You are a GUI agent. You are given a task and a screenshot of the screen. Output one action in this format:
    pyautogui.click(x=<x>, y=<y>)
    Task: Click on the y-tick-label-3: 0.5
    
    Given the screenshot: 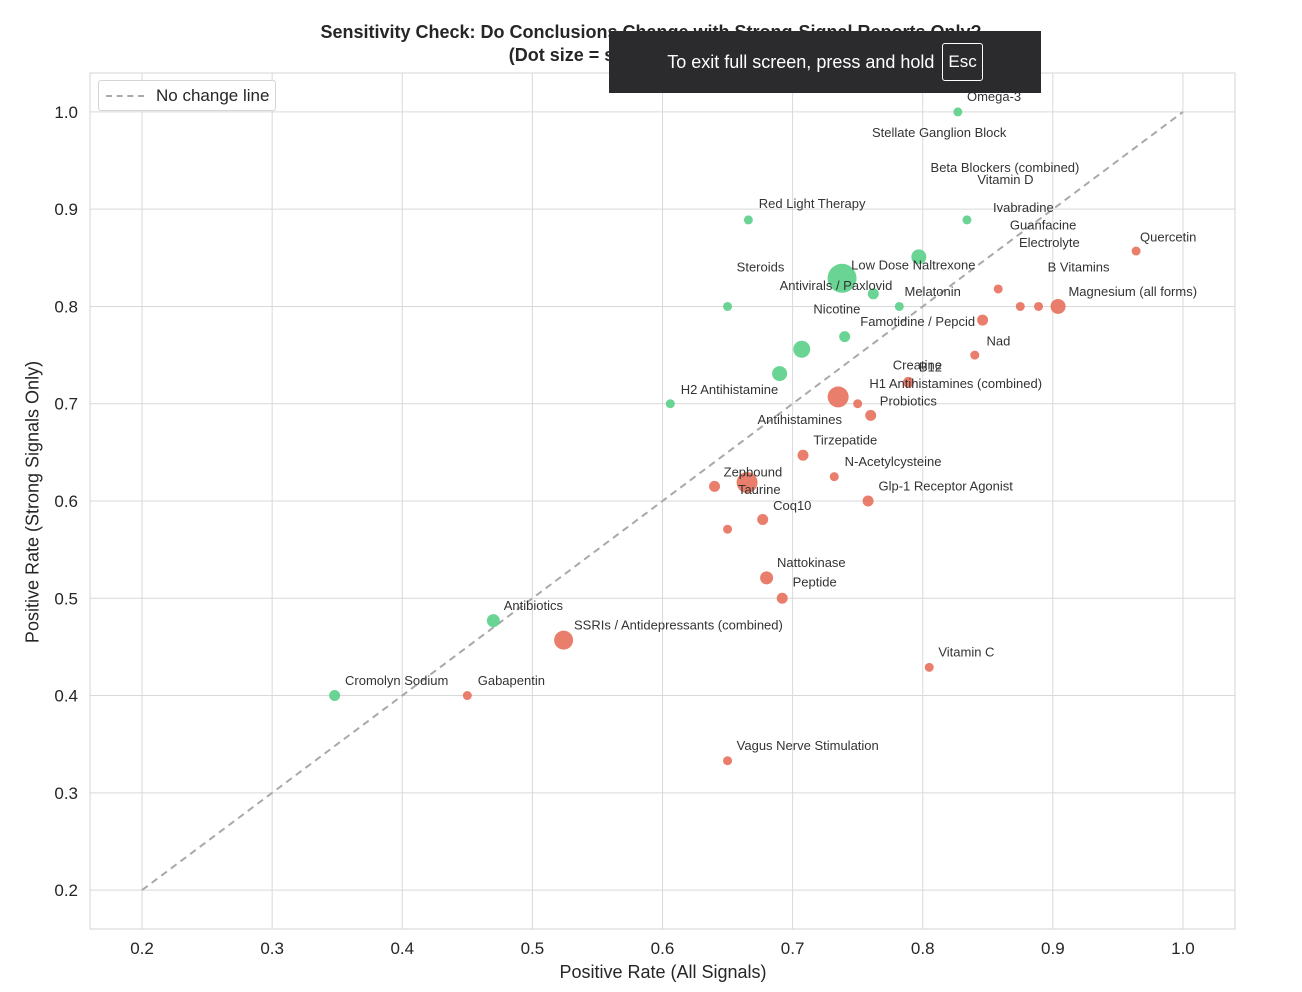 What is the action you would take?
    pyautogui.click(x=66, y=598)
    